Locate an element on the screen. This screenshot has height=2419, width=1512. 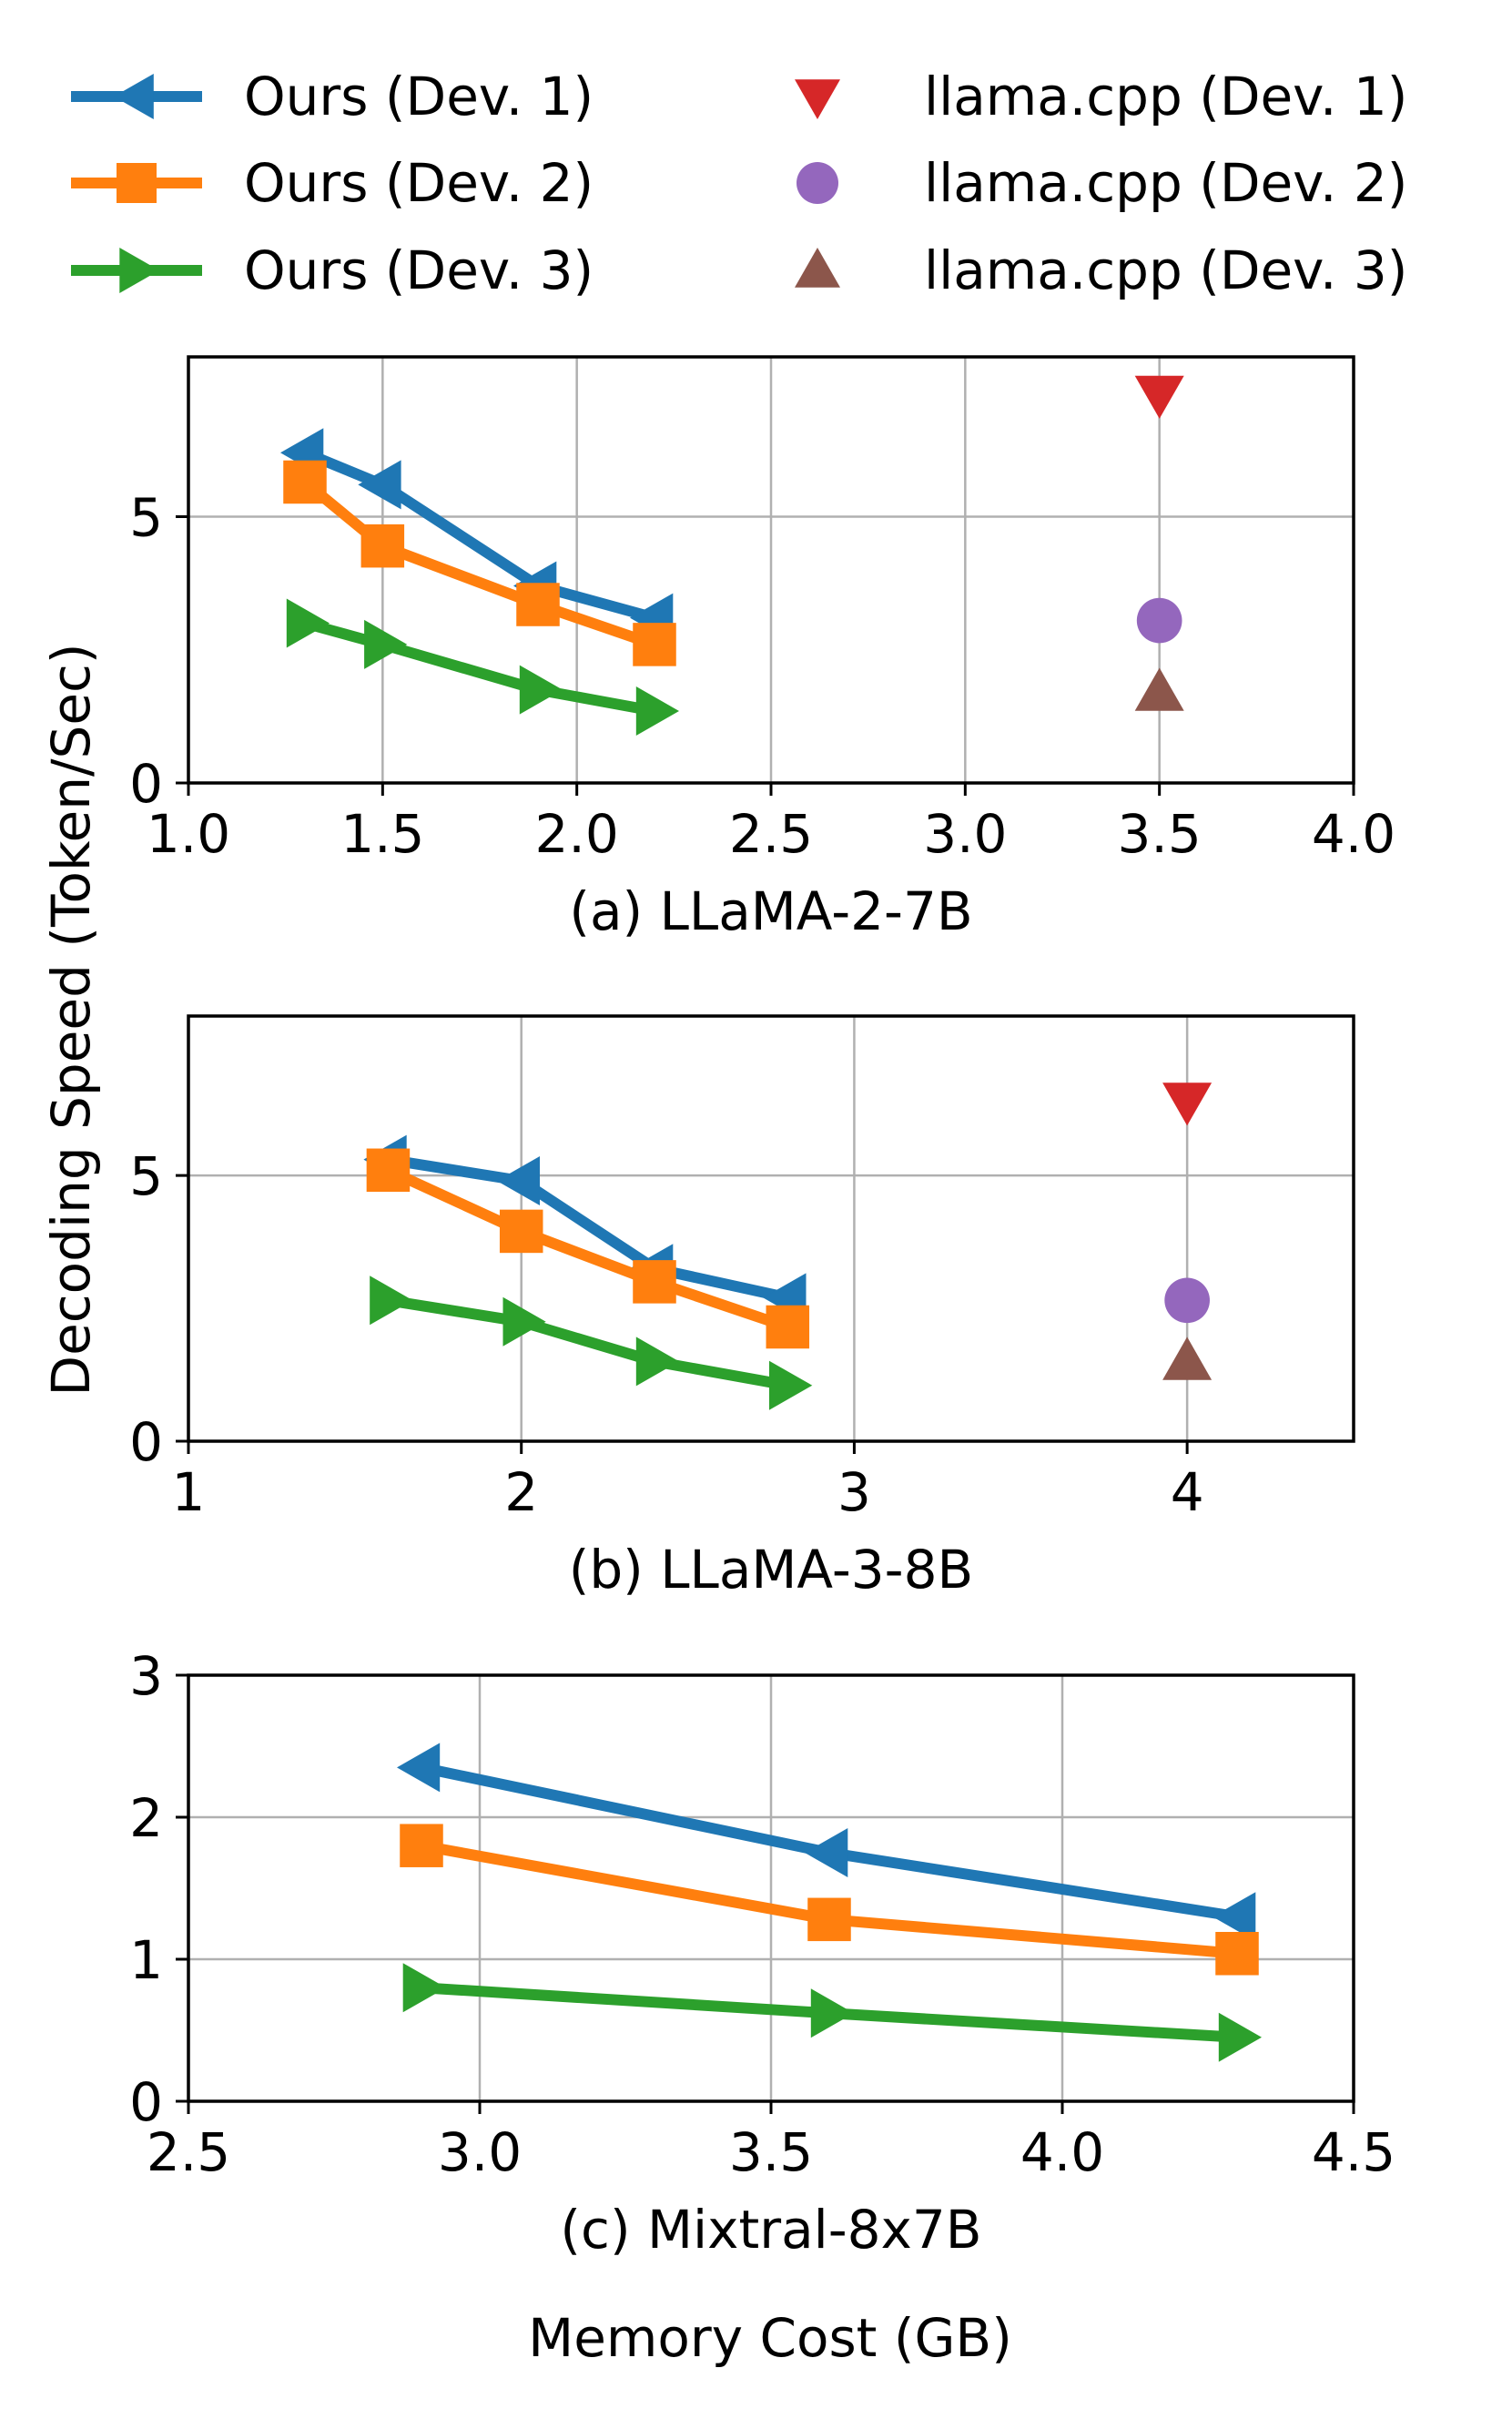
x-tick-label: 4 is located at coordinates (1187, 1492).